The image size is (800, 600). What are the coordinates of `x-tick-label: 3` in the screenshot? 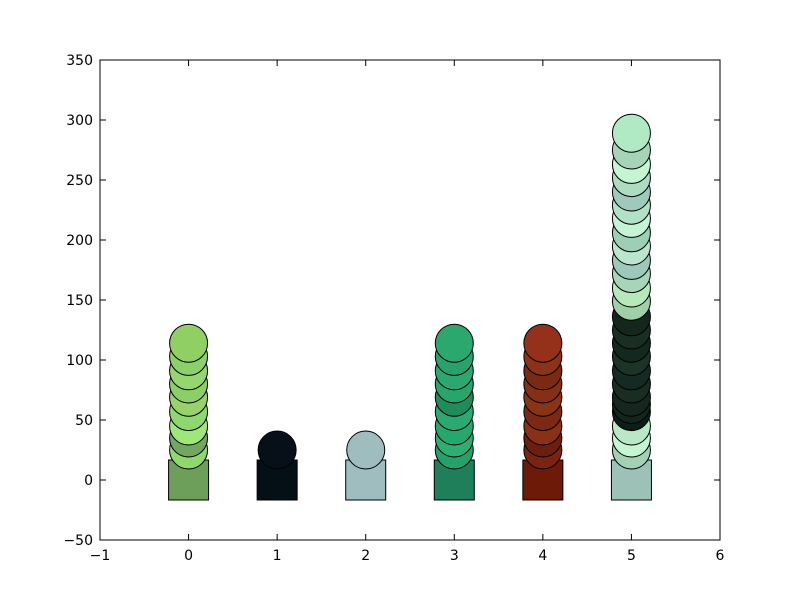 It's located at (454, 556).